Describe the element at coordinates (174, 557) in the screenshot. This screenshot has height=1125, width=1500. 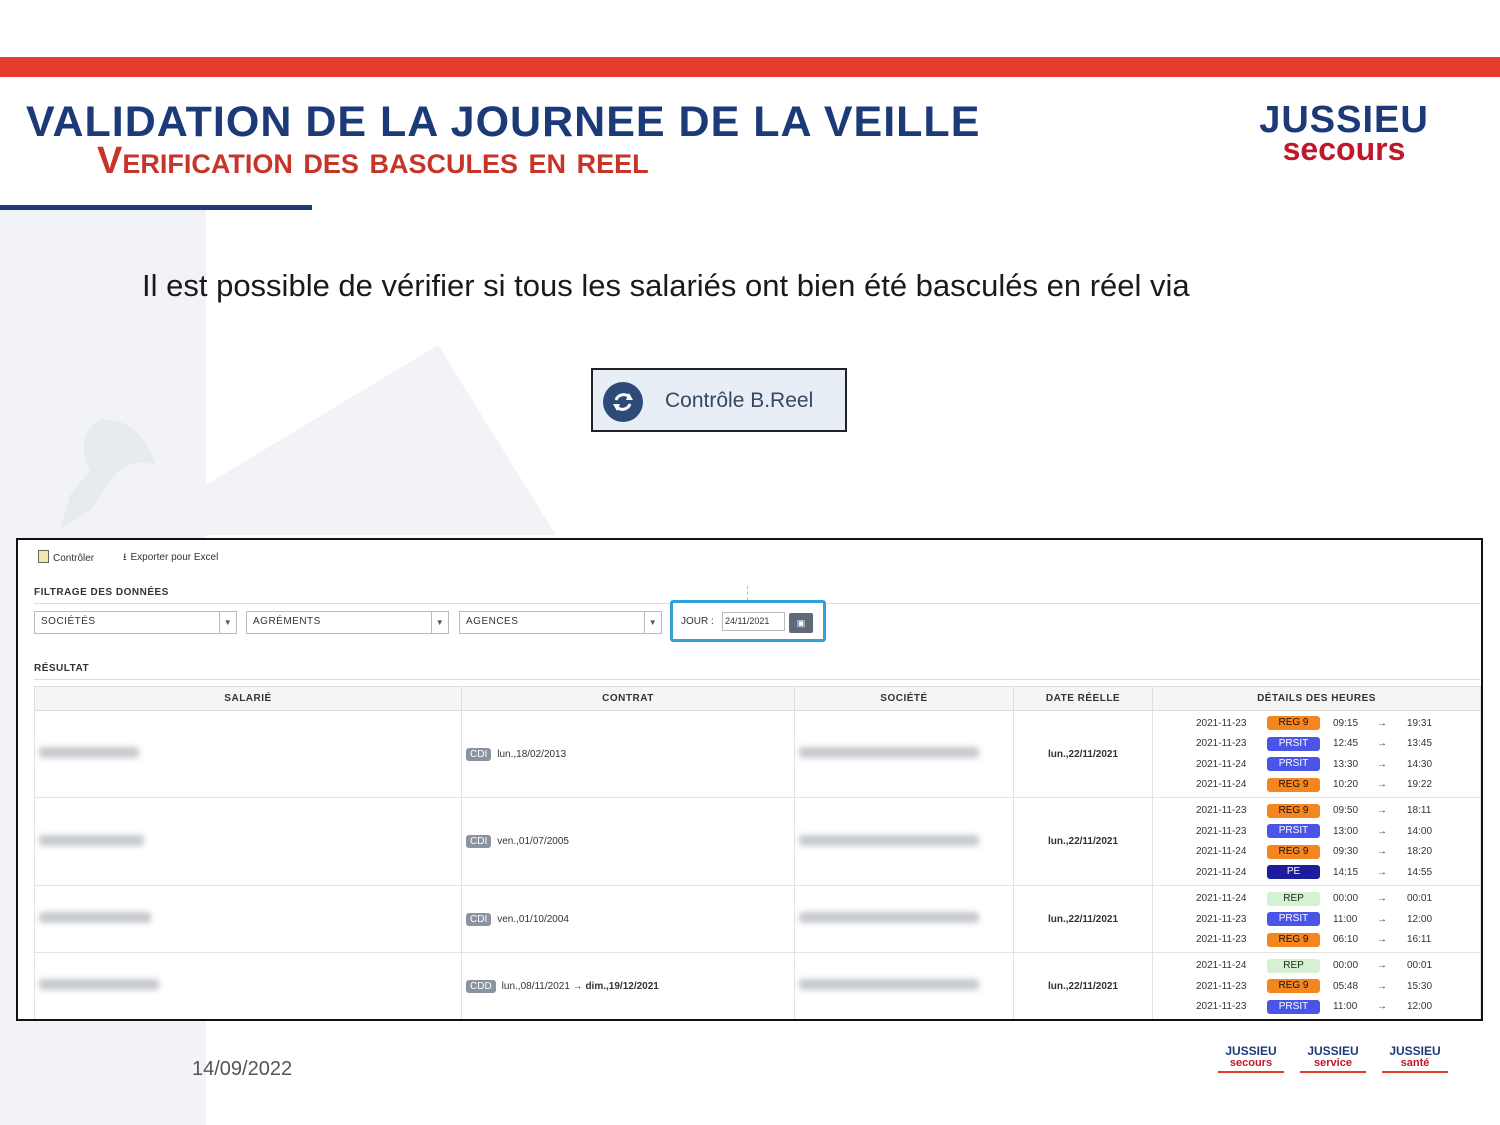
I see `export-label: Exporter pour Excel` at that location.